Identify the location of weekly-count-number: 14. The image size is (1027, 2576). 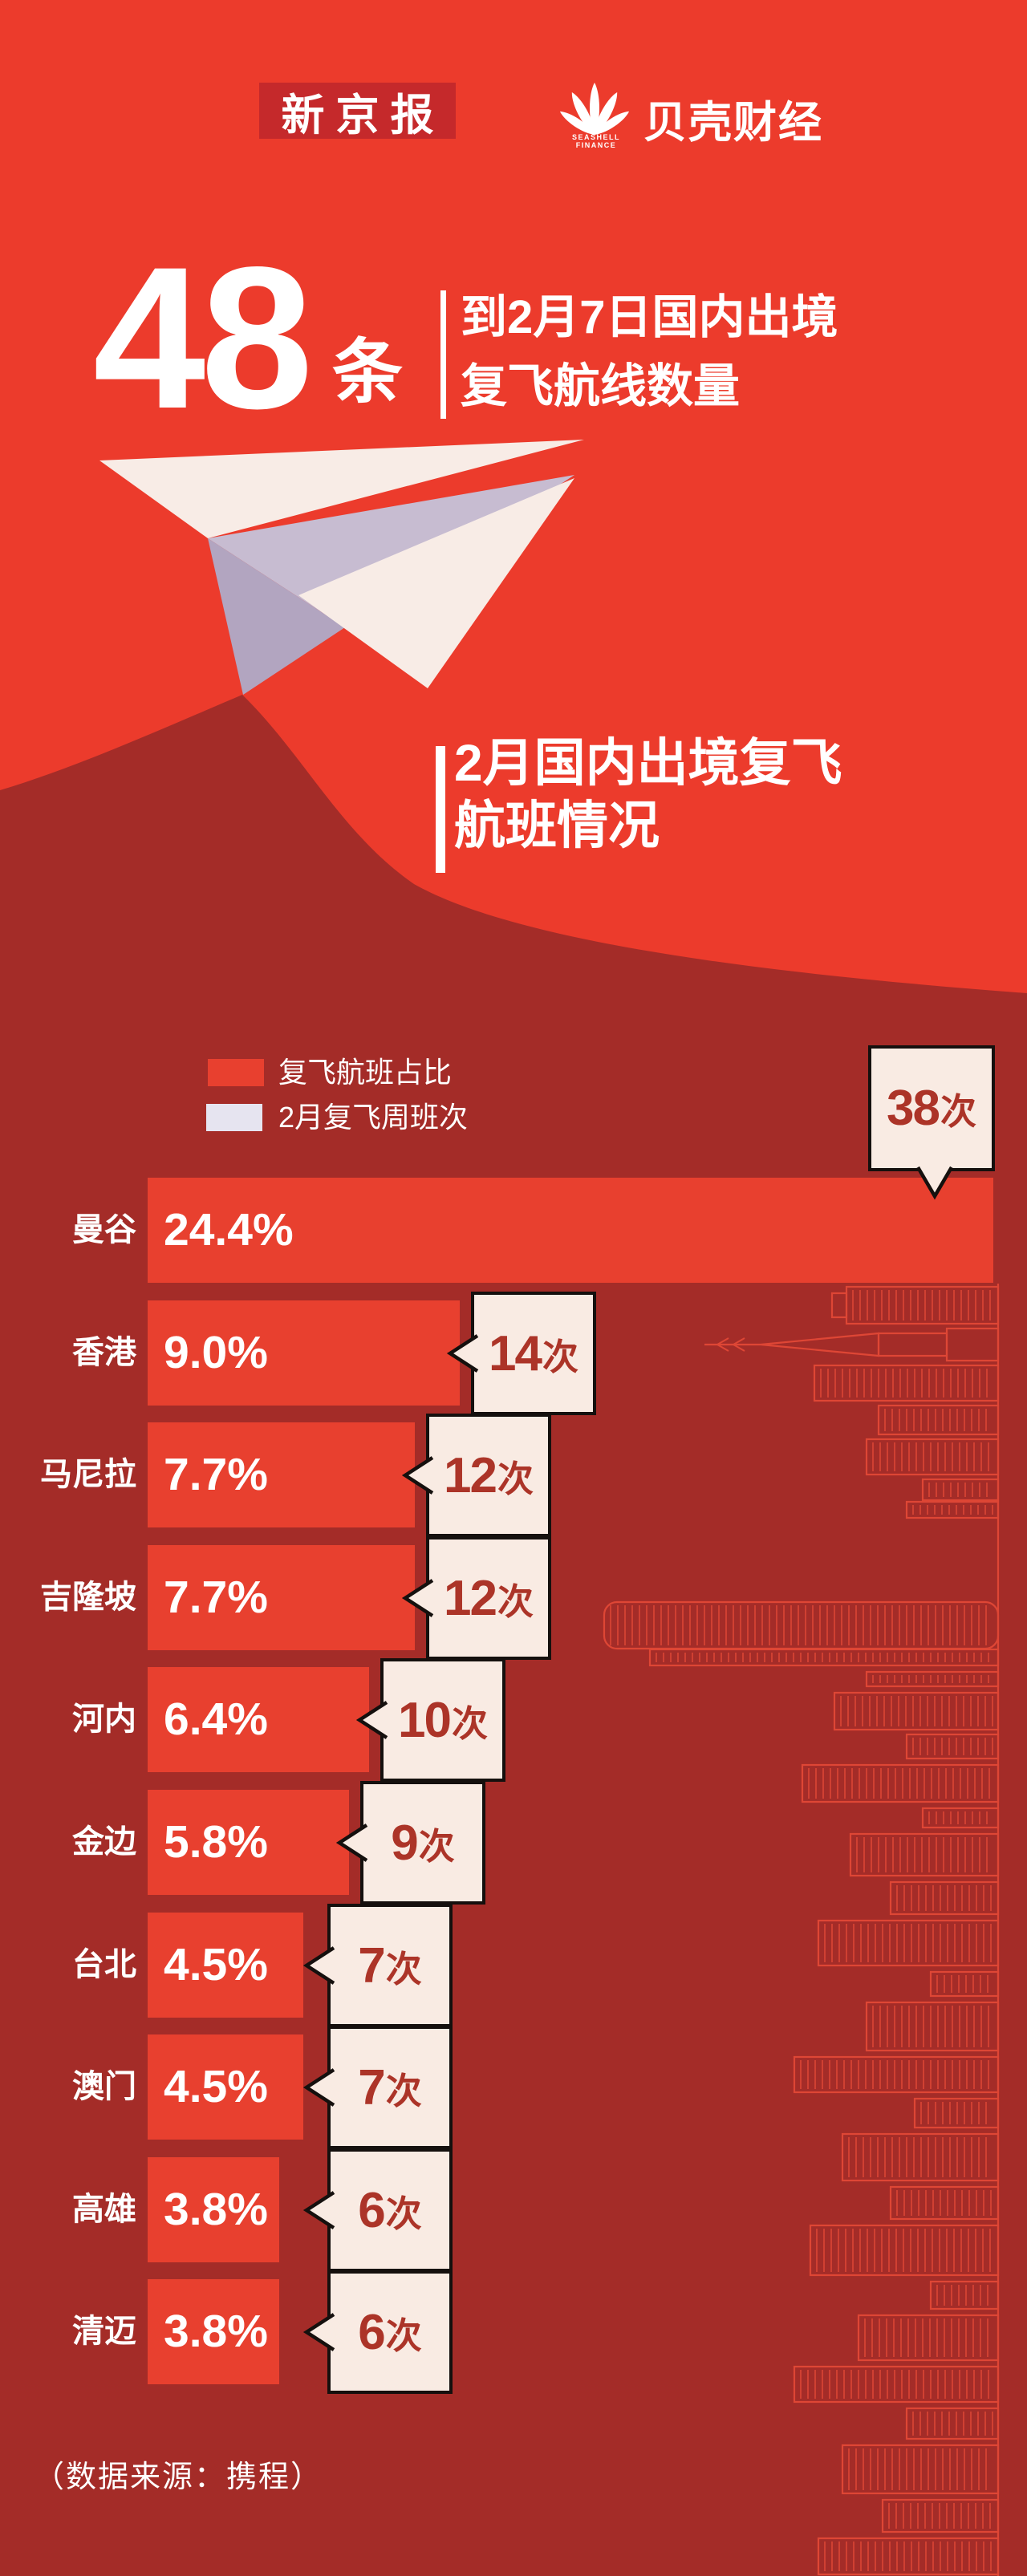
(516, 1353).